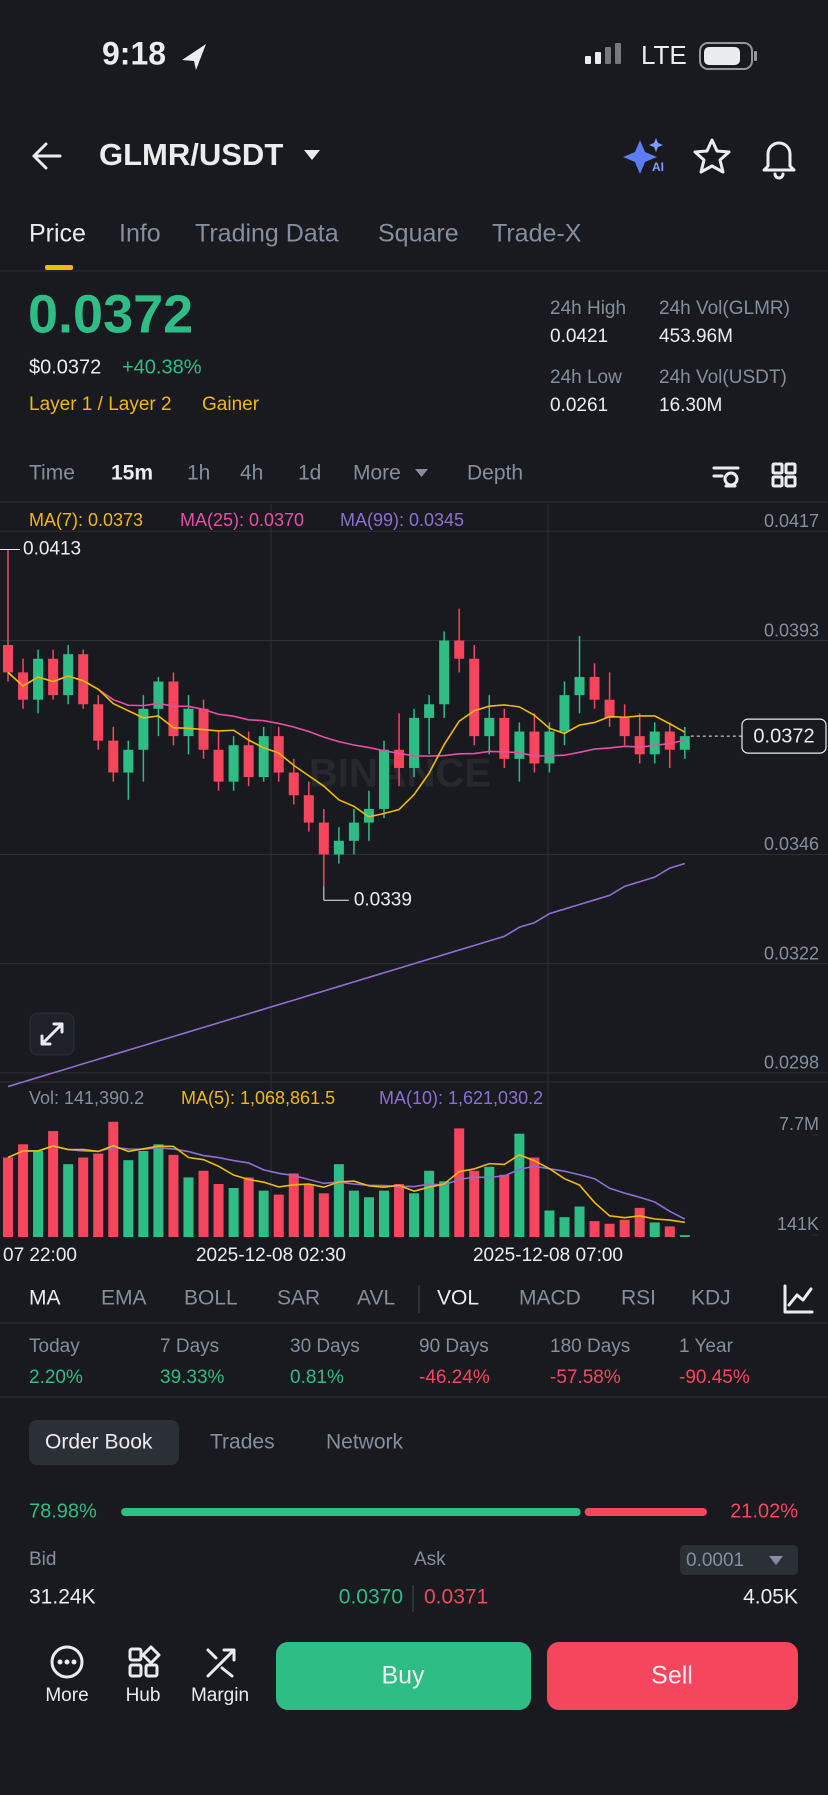 Image resolution: width=828 pixels, height=1795 pixels. Describe the element at coordinates (791, 1063) in the screenshot. I see `y-tick-label: 0.0298` at that location.